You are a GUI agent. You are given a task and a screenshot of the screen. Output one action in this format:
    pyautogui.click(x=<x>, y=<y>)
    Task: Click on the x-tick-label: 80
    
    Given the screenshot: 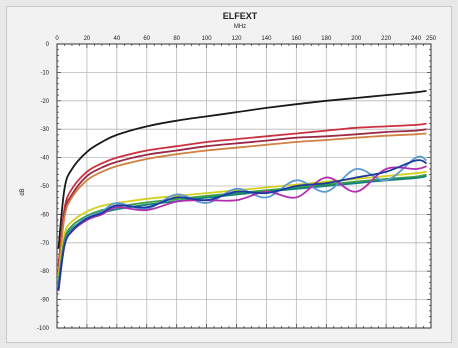 What is the action you would take?
    pyautogui.click(x=176, y=39)
    